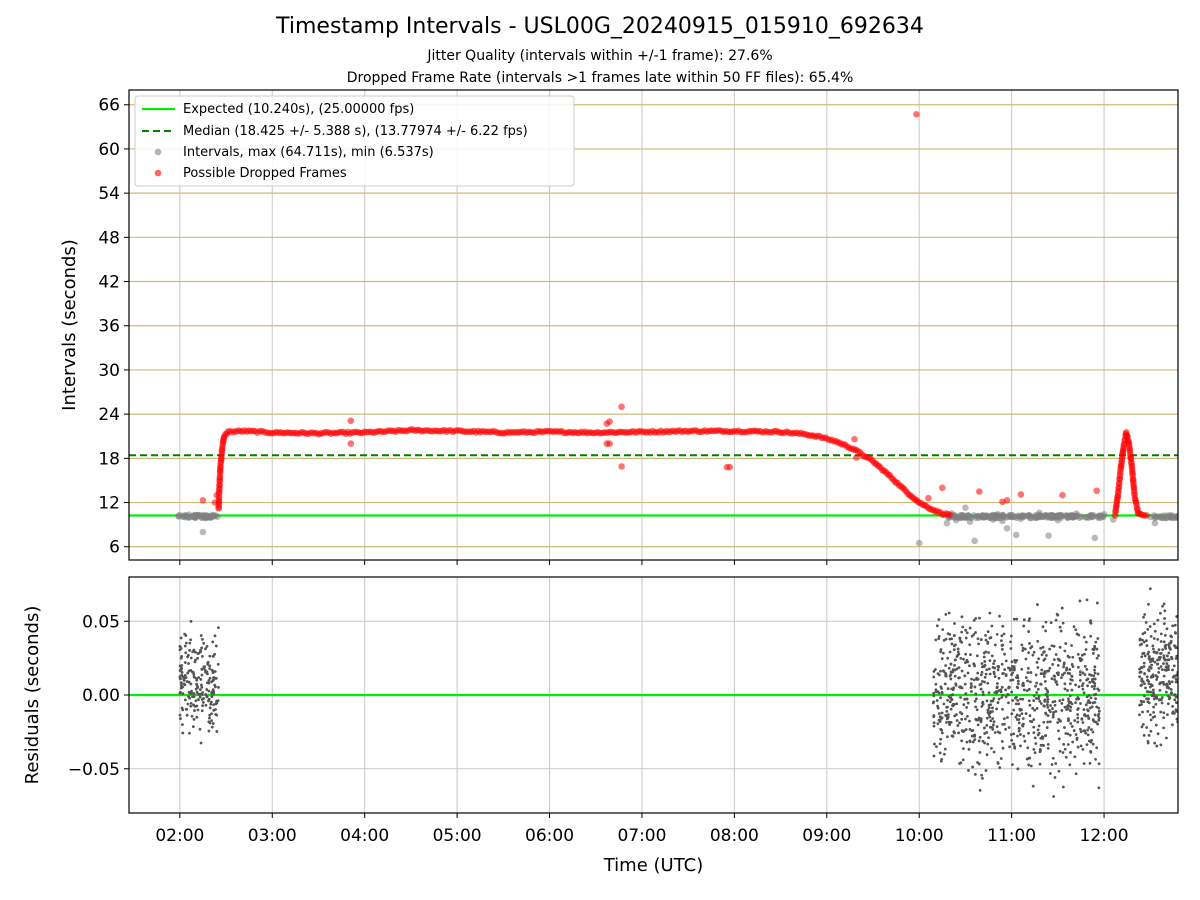 The image size is (1200, 900). What do you see at coordinates (364, 836) in the screenshot?
I see `x-tick-label: 04:00` at bounding box center [364, 836].